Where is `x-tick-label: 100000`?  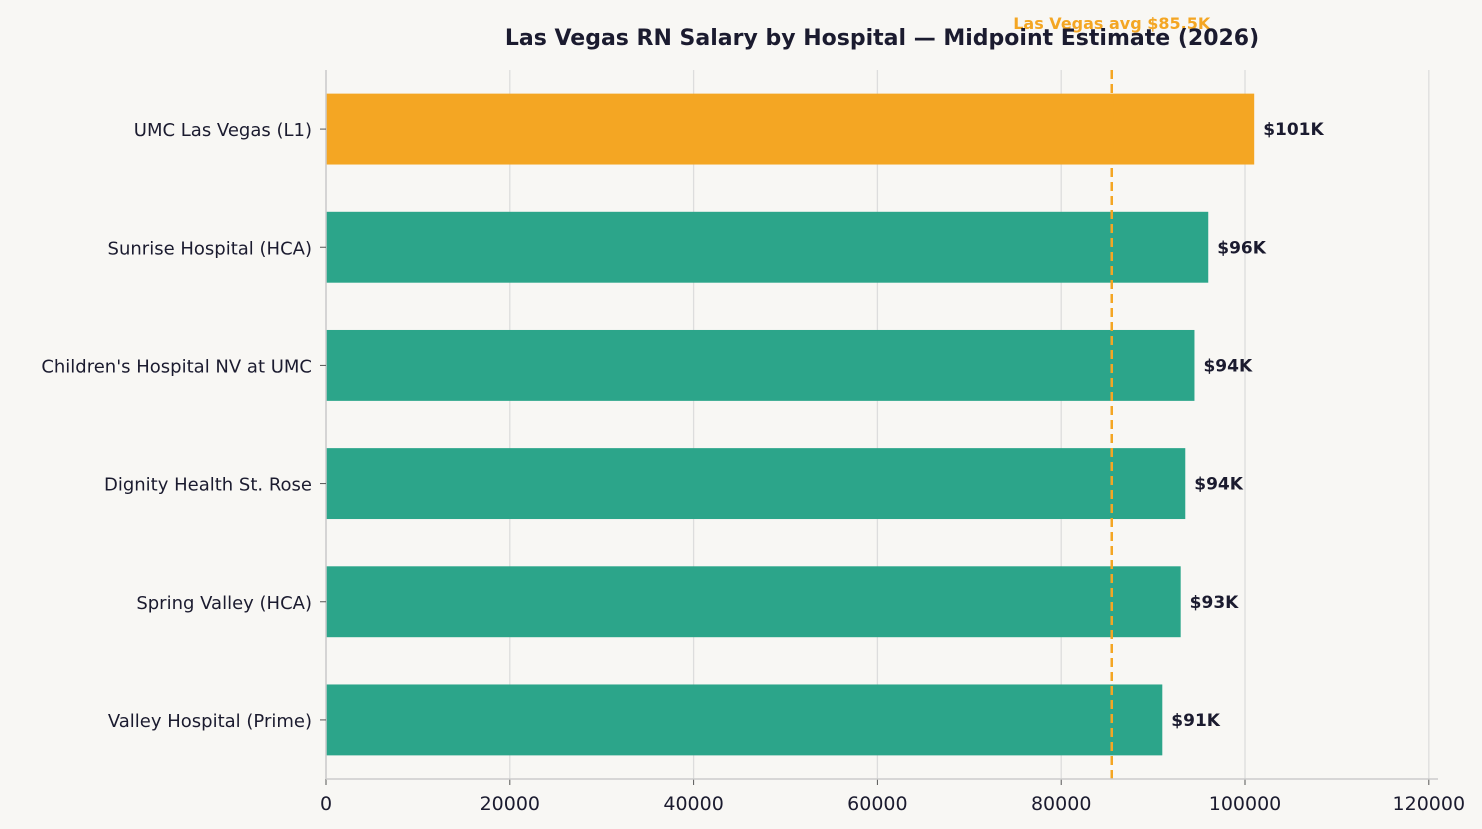
x-tick-label: 100000 is located at coordinates (1245, 804).